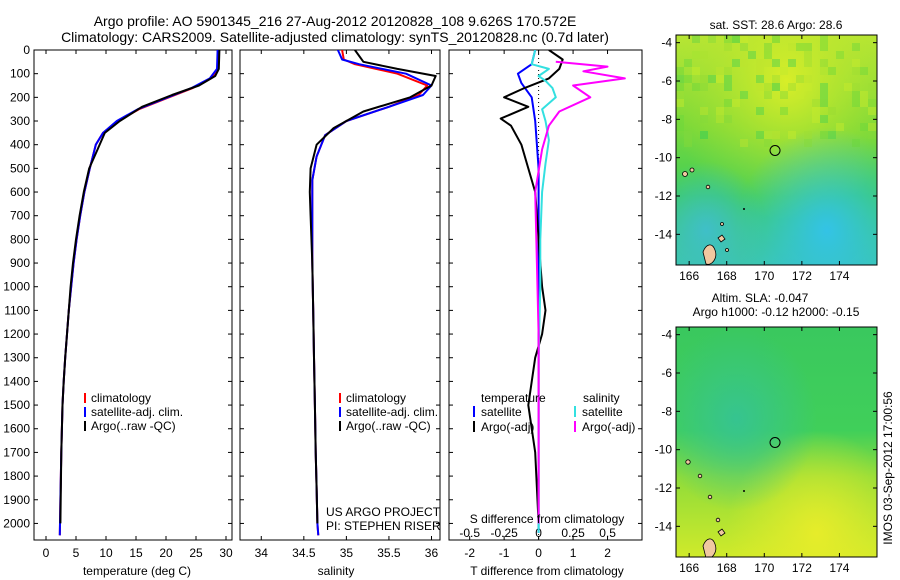 The image size is (900, 580). What do you see at coordinates (20, 239) in the screenshot?
I see `y-tick-label: 800` at bounding box center [20, 239].